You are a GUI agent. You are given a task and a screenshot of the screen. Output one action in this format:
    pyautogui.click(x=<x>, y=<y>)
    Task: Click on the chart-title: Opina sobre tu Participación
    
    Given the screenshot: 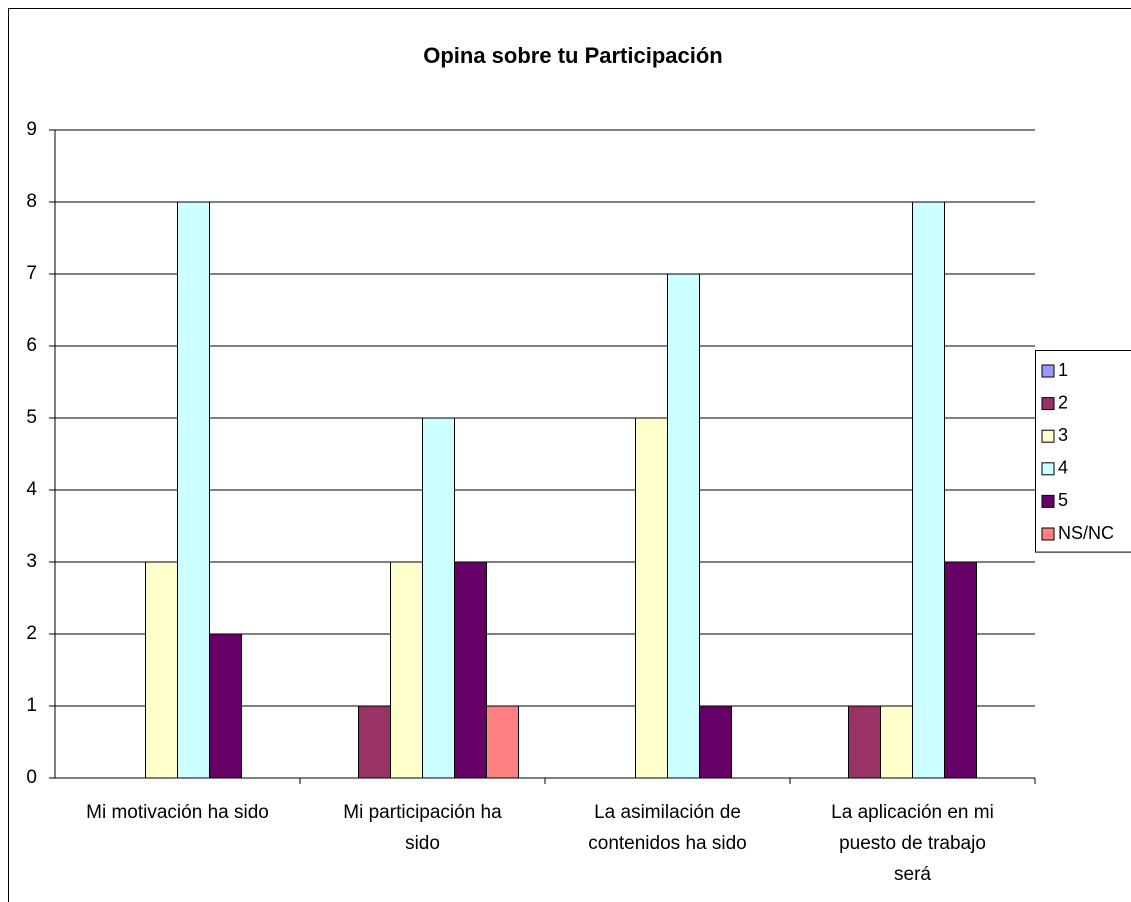 What is the action you would take?
    pyautogui.click(x=573, y=55)
    